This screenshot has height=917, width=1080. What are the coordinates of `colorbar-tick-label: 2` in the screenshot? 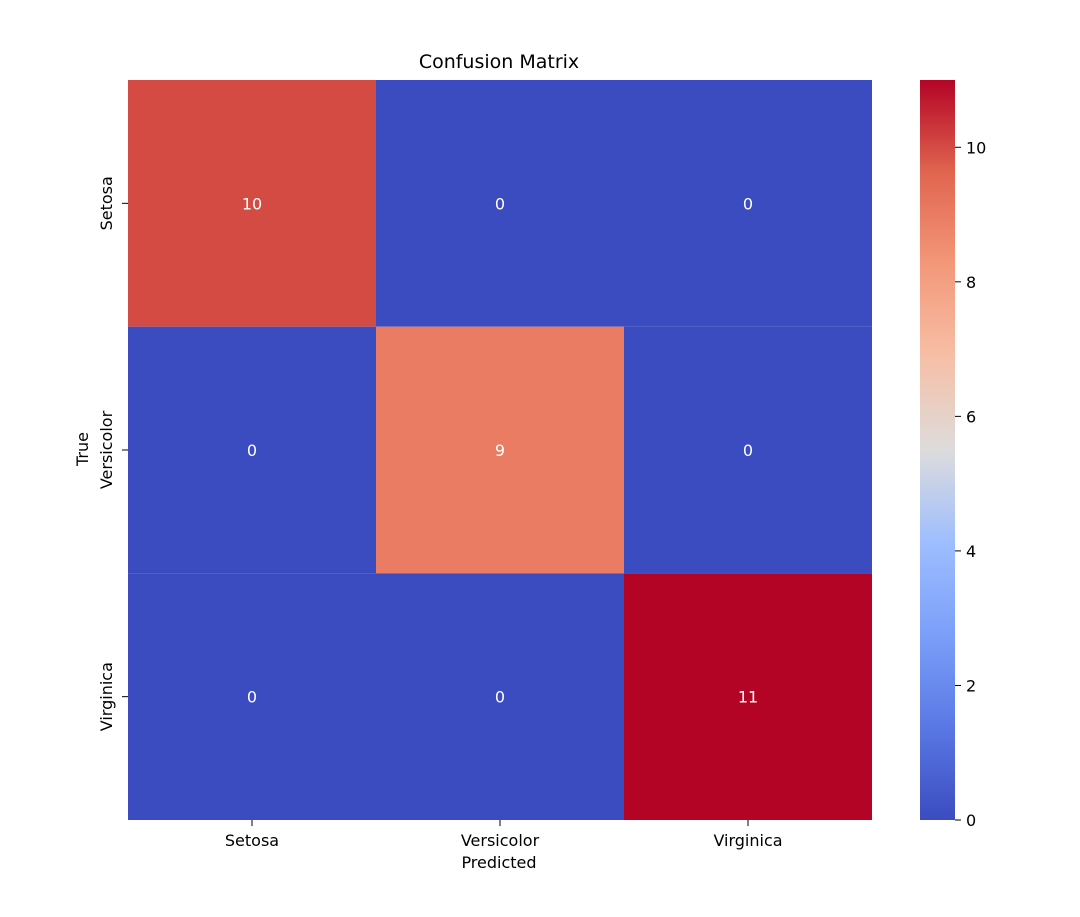 It's located at (971, 685).